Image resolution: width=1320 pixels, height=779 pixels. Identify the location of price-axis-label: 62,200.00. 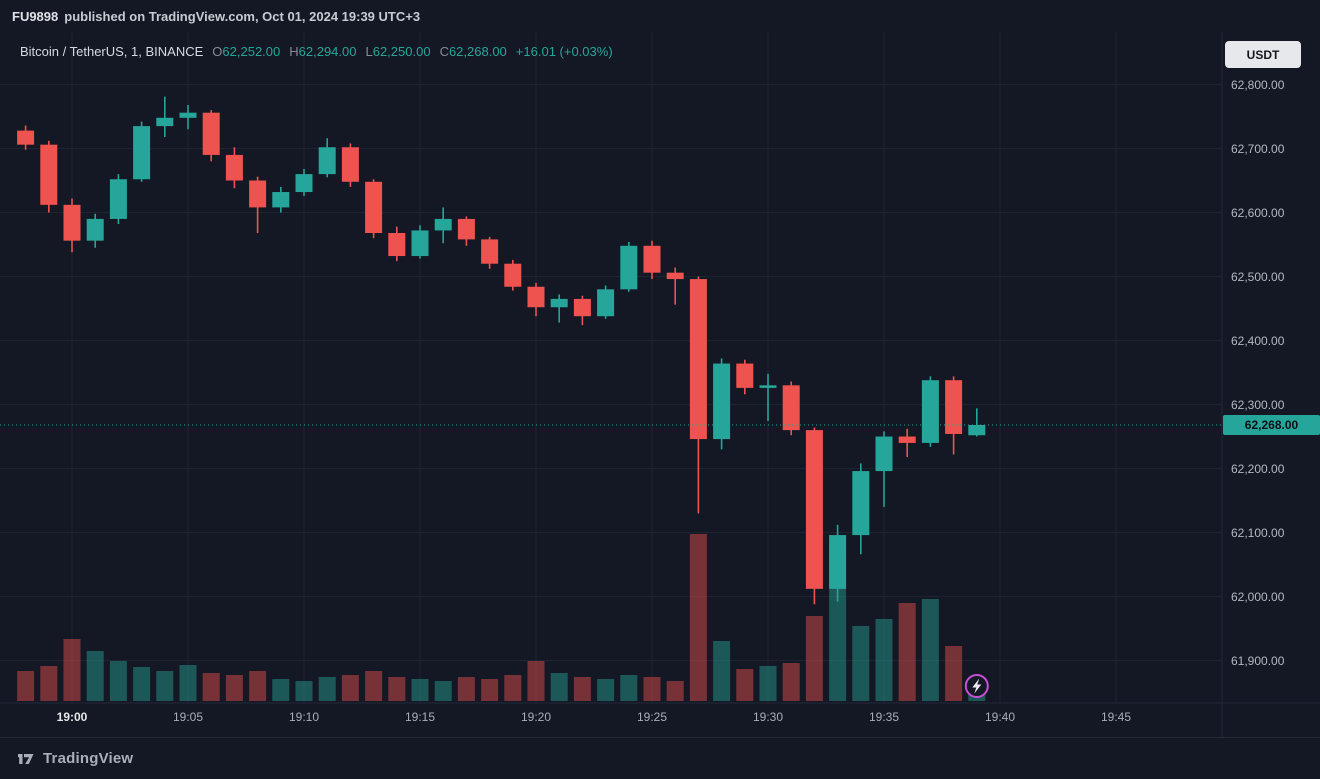
(1258, 468).